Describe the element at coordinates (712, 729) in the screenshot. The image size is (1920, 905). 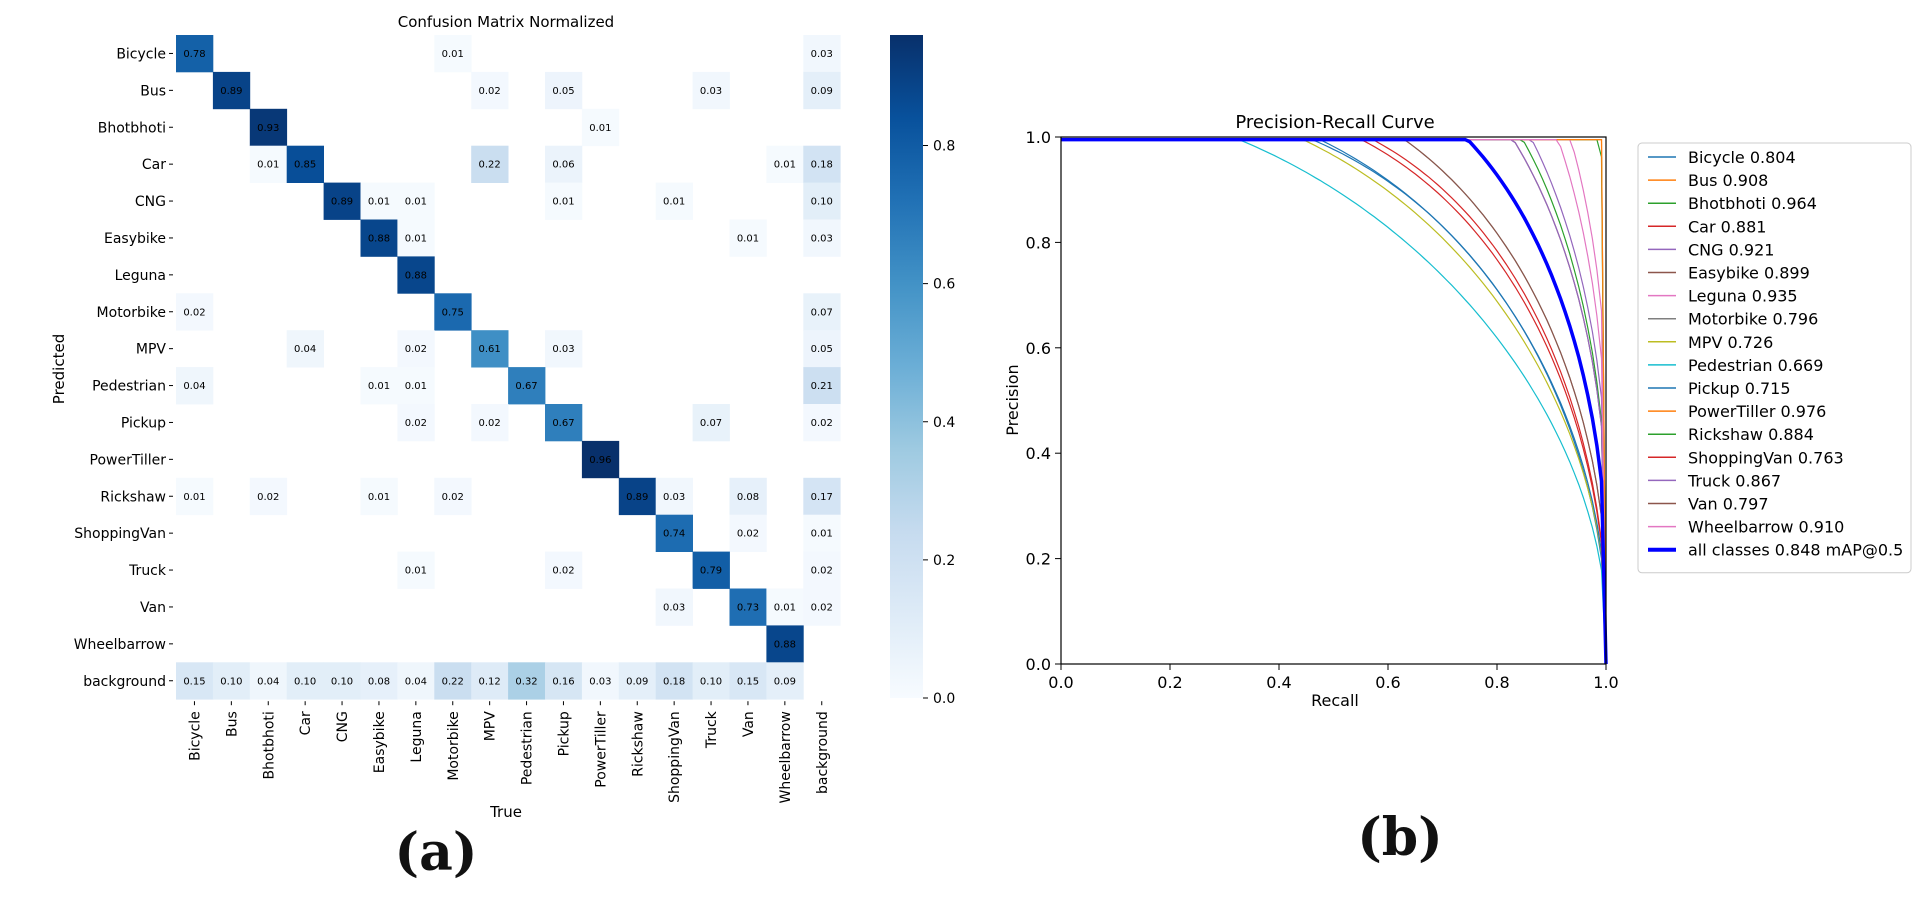
I see `cm-col-label: Truck` at that location.